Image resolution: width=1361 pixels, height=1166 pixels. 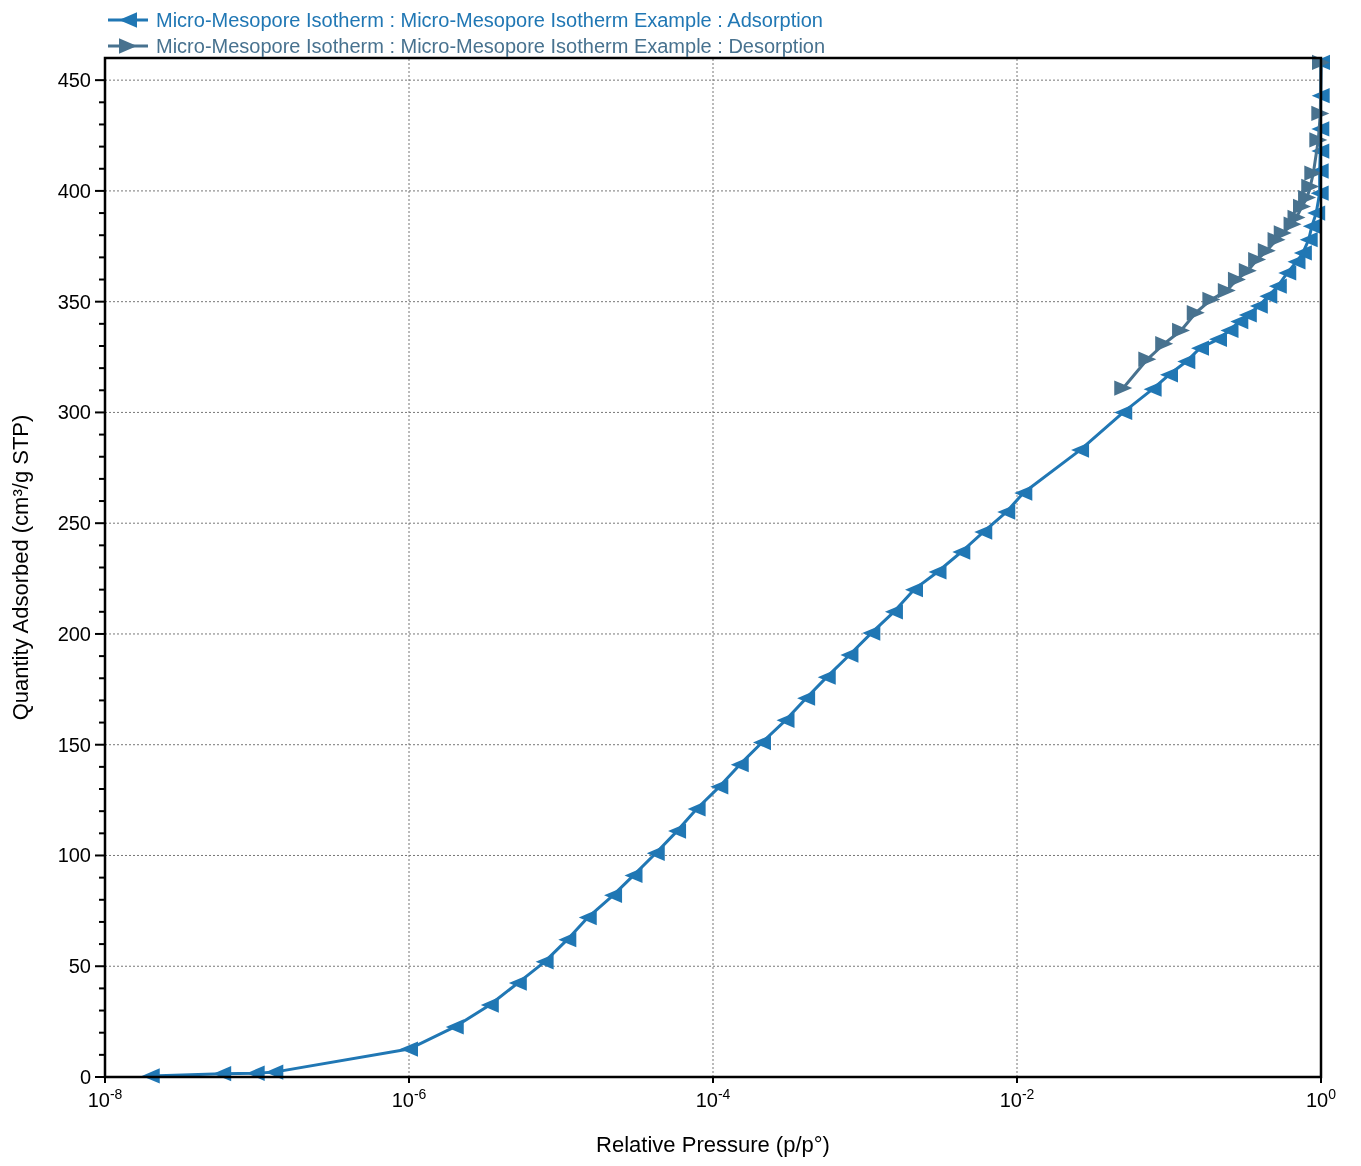 I want to click on x-tick-label: 10$^{-8}$, so click(x=105, y=1098).